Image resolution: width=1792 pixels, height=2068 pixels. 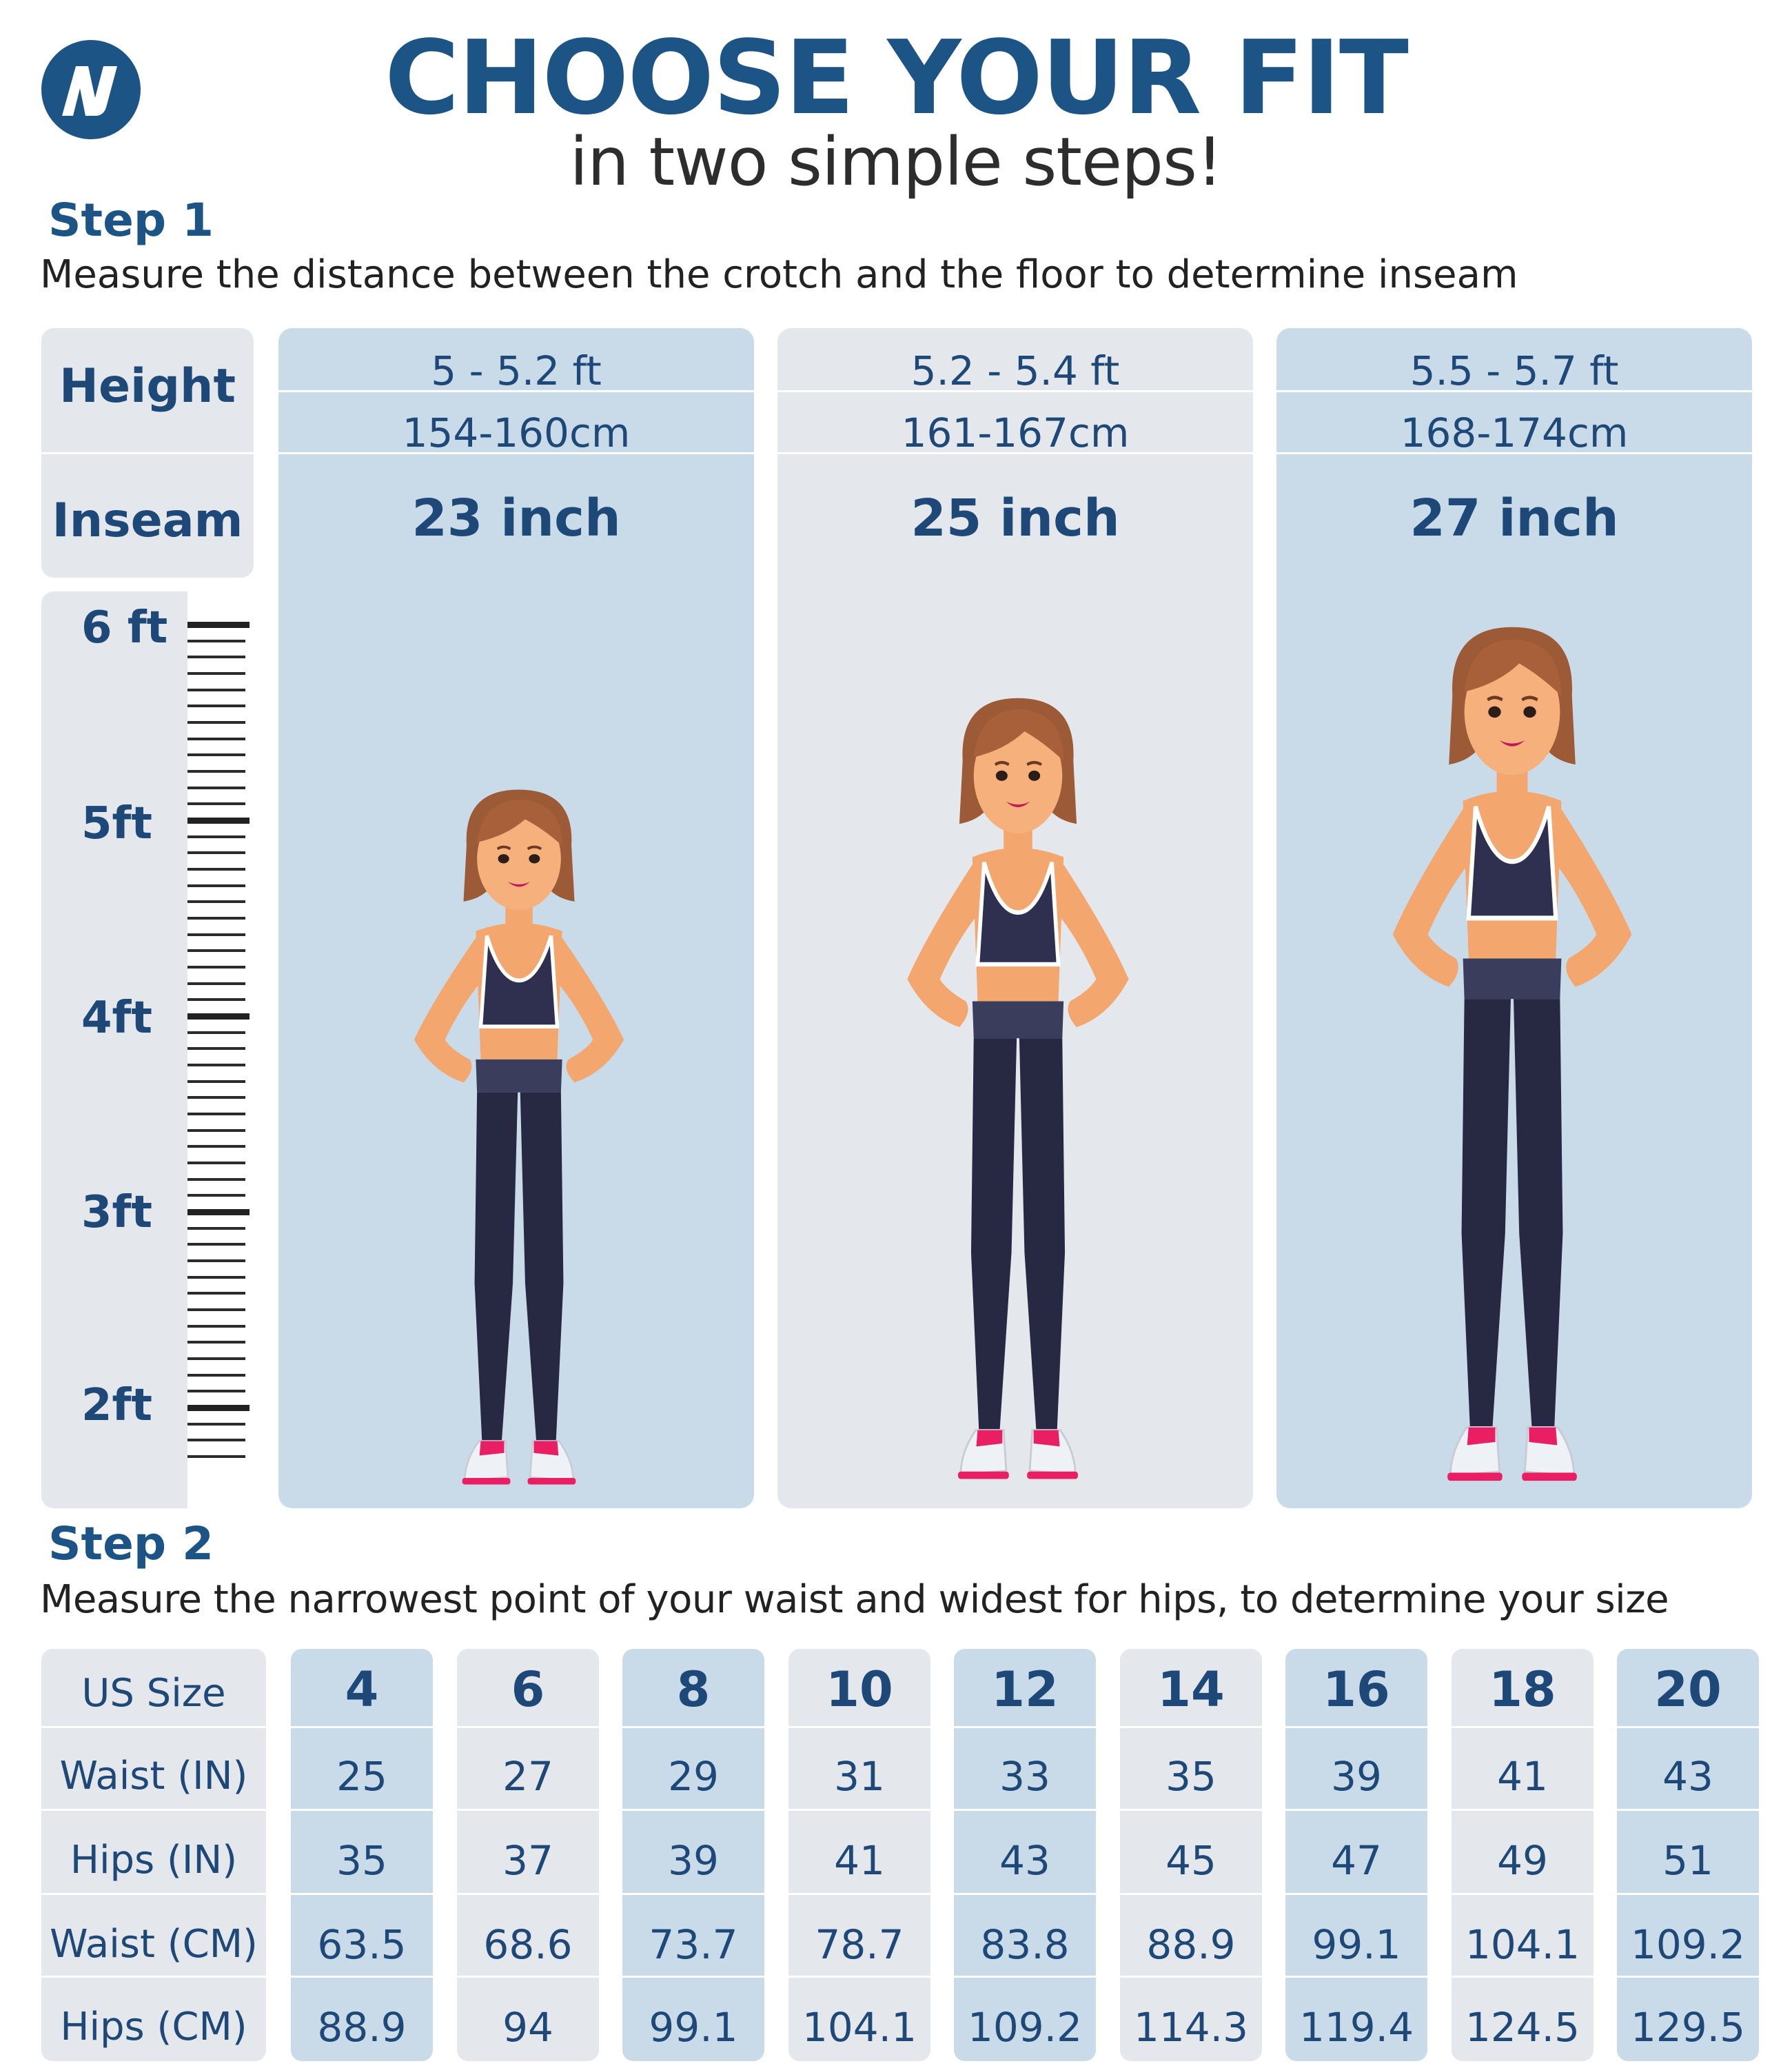 What do you see at coordinates (1015, 518) in the screenshot?
I see `inseam-value: 25 inch` at bounding box center [1015, 518].